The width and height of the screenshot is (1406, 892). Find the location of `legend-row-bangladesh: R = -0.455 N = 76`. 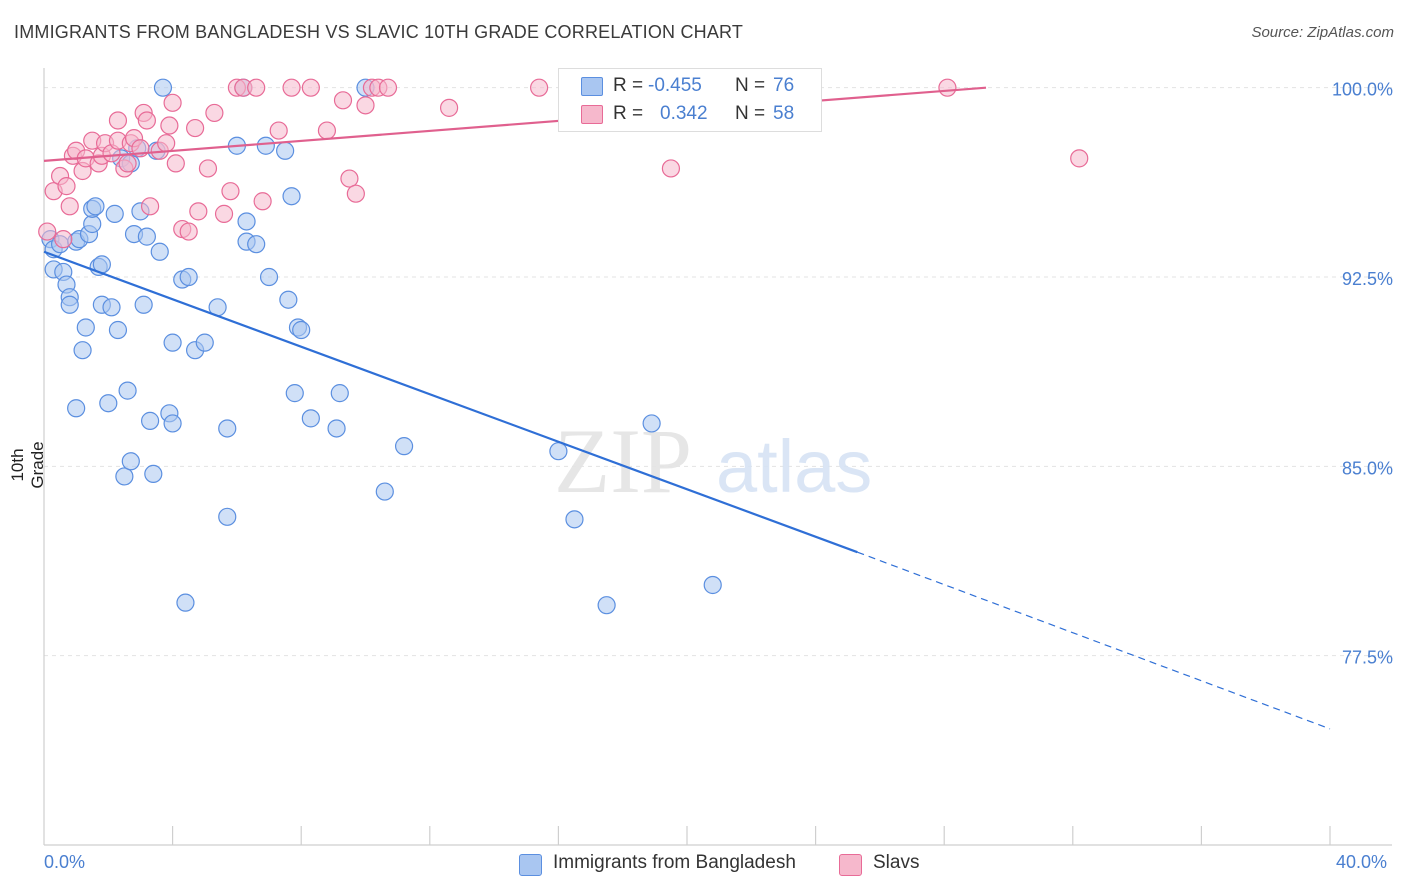

legend-row-bangladesh: R = -0.455 N = 76 is located at coordinates (690, 86).